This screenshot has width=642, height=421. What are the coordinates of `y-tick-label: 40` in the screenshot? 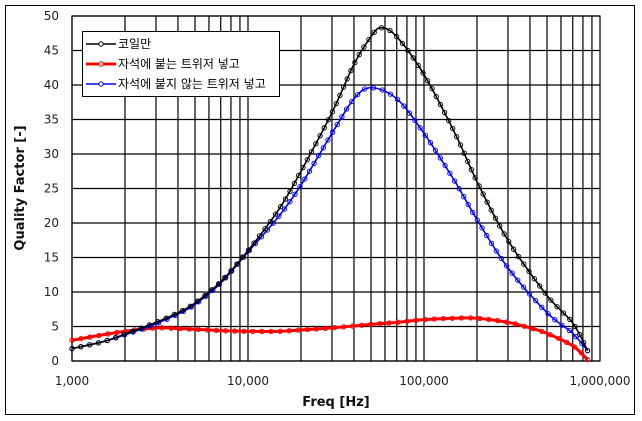 It's located at (51, 85).